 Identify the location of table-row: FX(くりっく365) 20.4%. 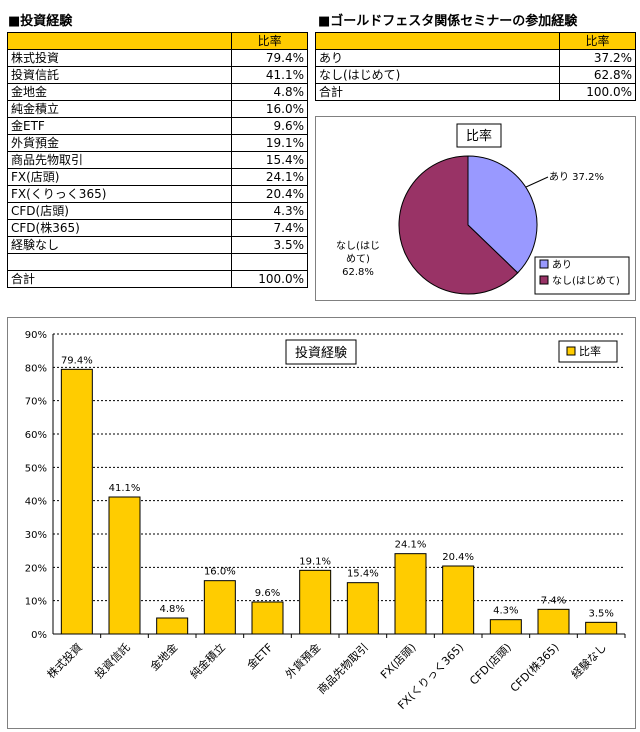
(157, 194).